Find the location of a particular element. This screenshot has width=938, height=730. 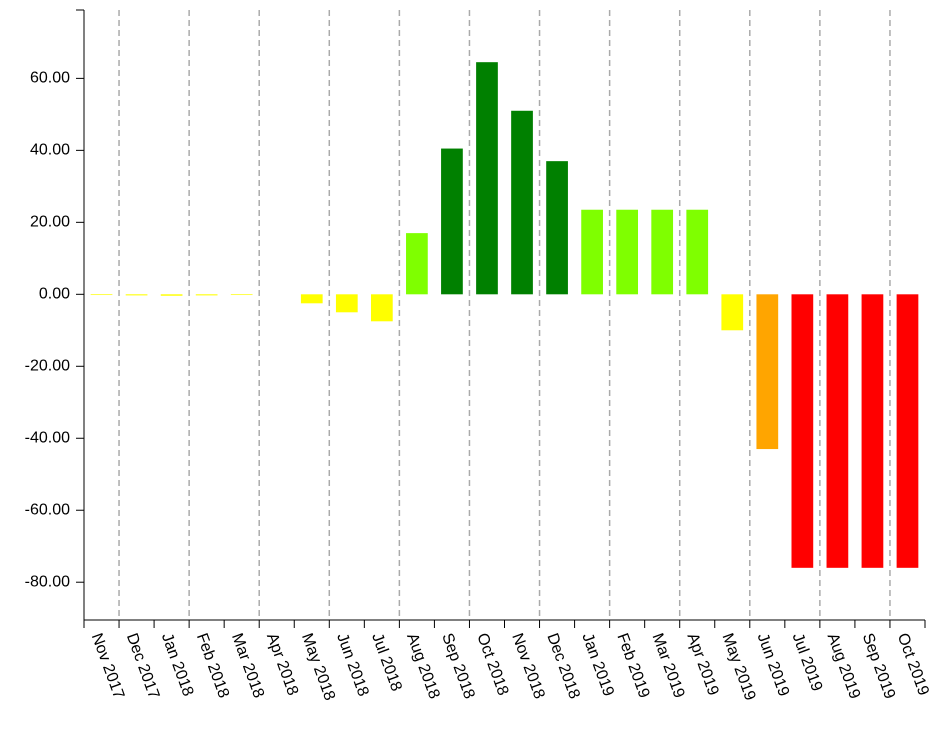

x-tick-label: Sep 2018 is located at coordinates (457, 666).